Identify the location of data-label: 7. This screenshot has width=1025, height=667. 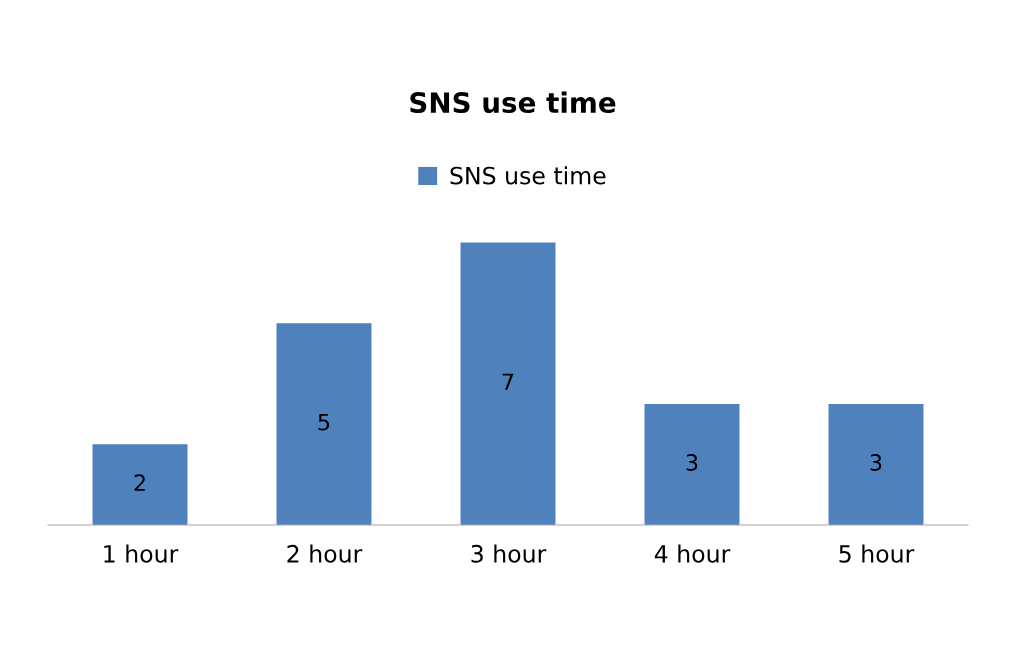
(508, 381).